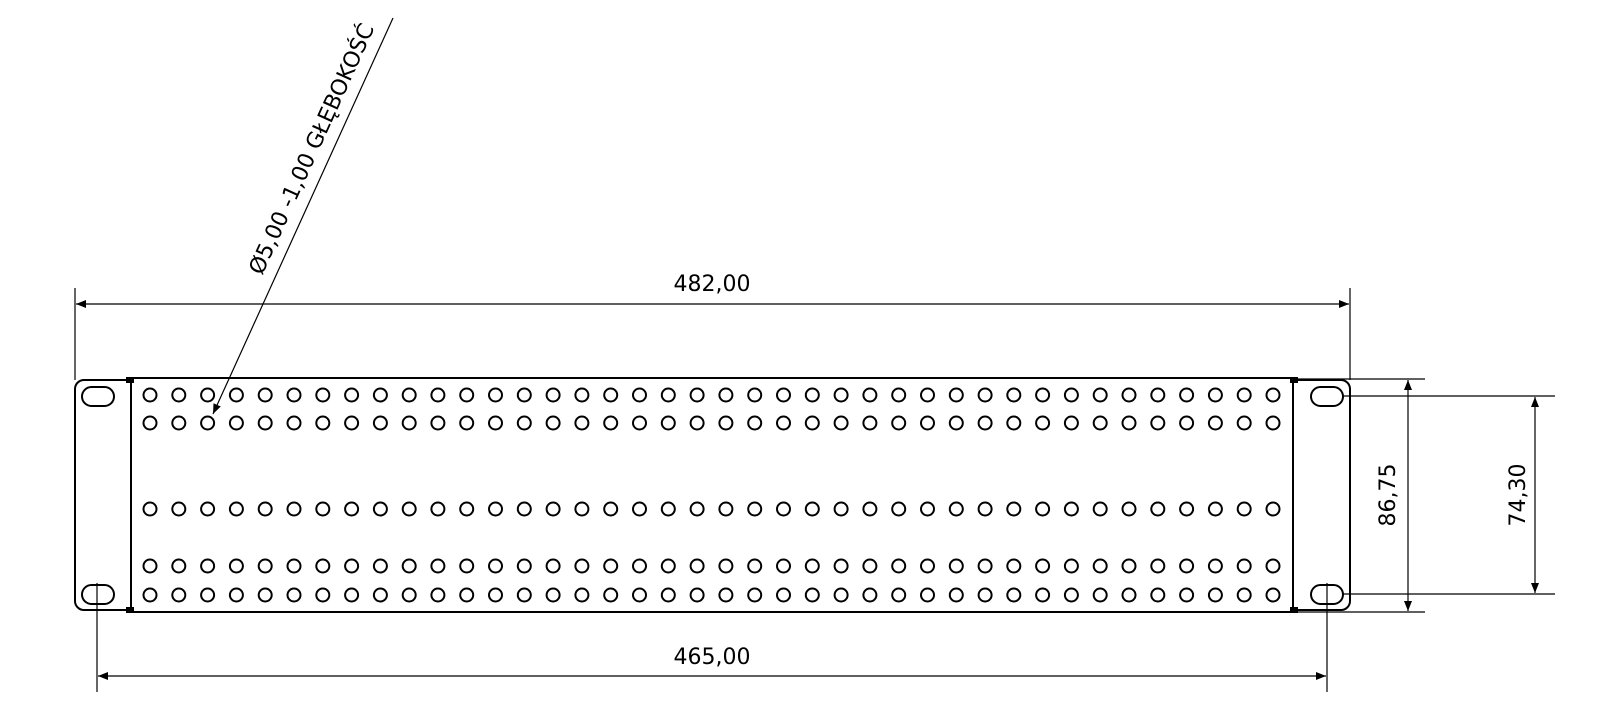 The image size is (1600, 714). I want to click on dimension-label-hole-spacing: 465,00, so click(712, 657).